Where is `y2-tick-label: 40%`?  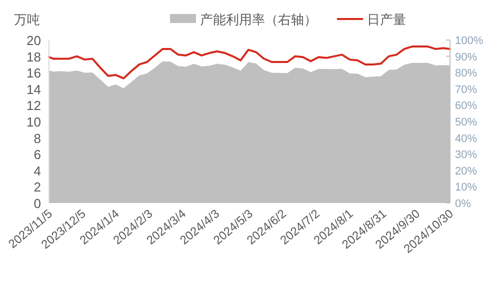 y2-tick-label: 40% is located at coordinates (466, 138).